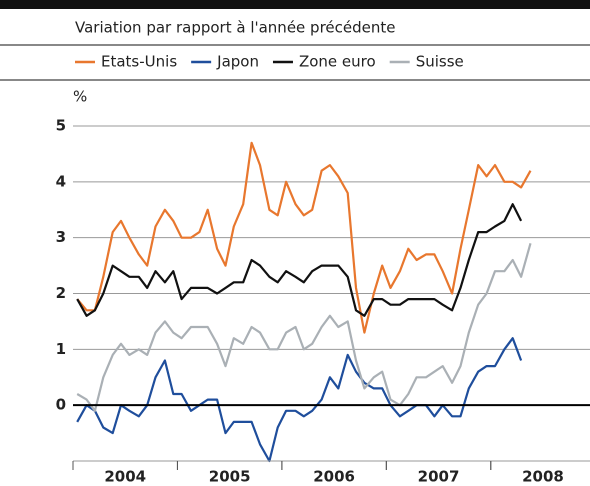  What do you see at coordinates (125, 477) in the screenshot?
I see `x-tick-label: 2004` at bounding box center [125, 477].